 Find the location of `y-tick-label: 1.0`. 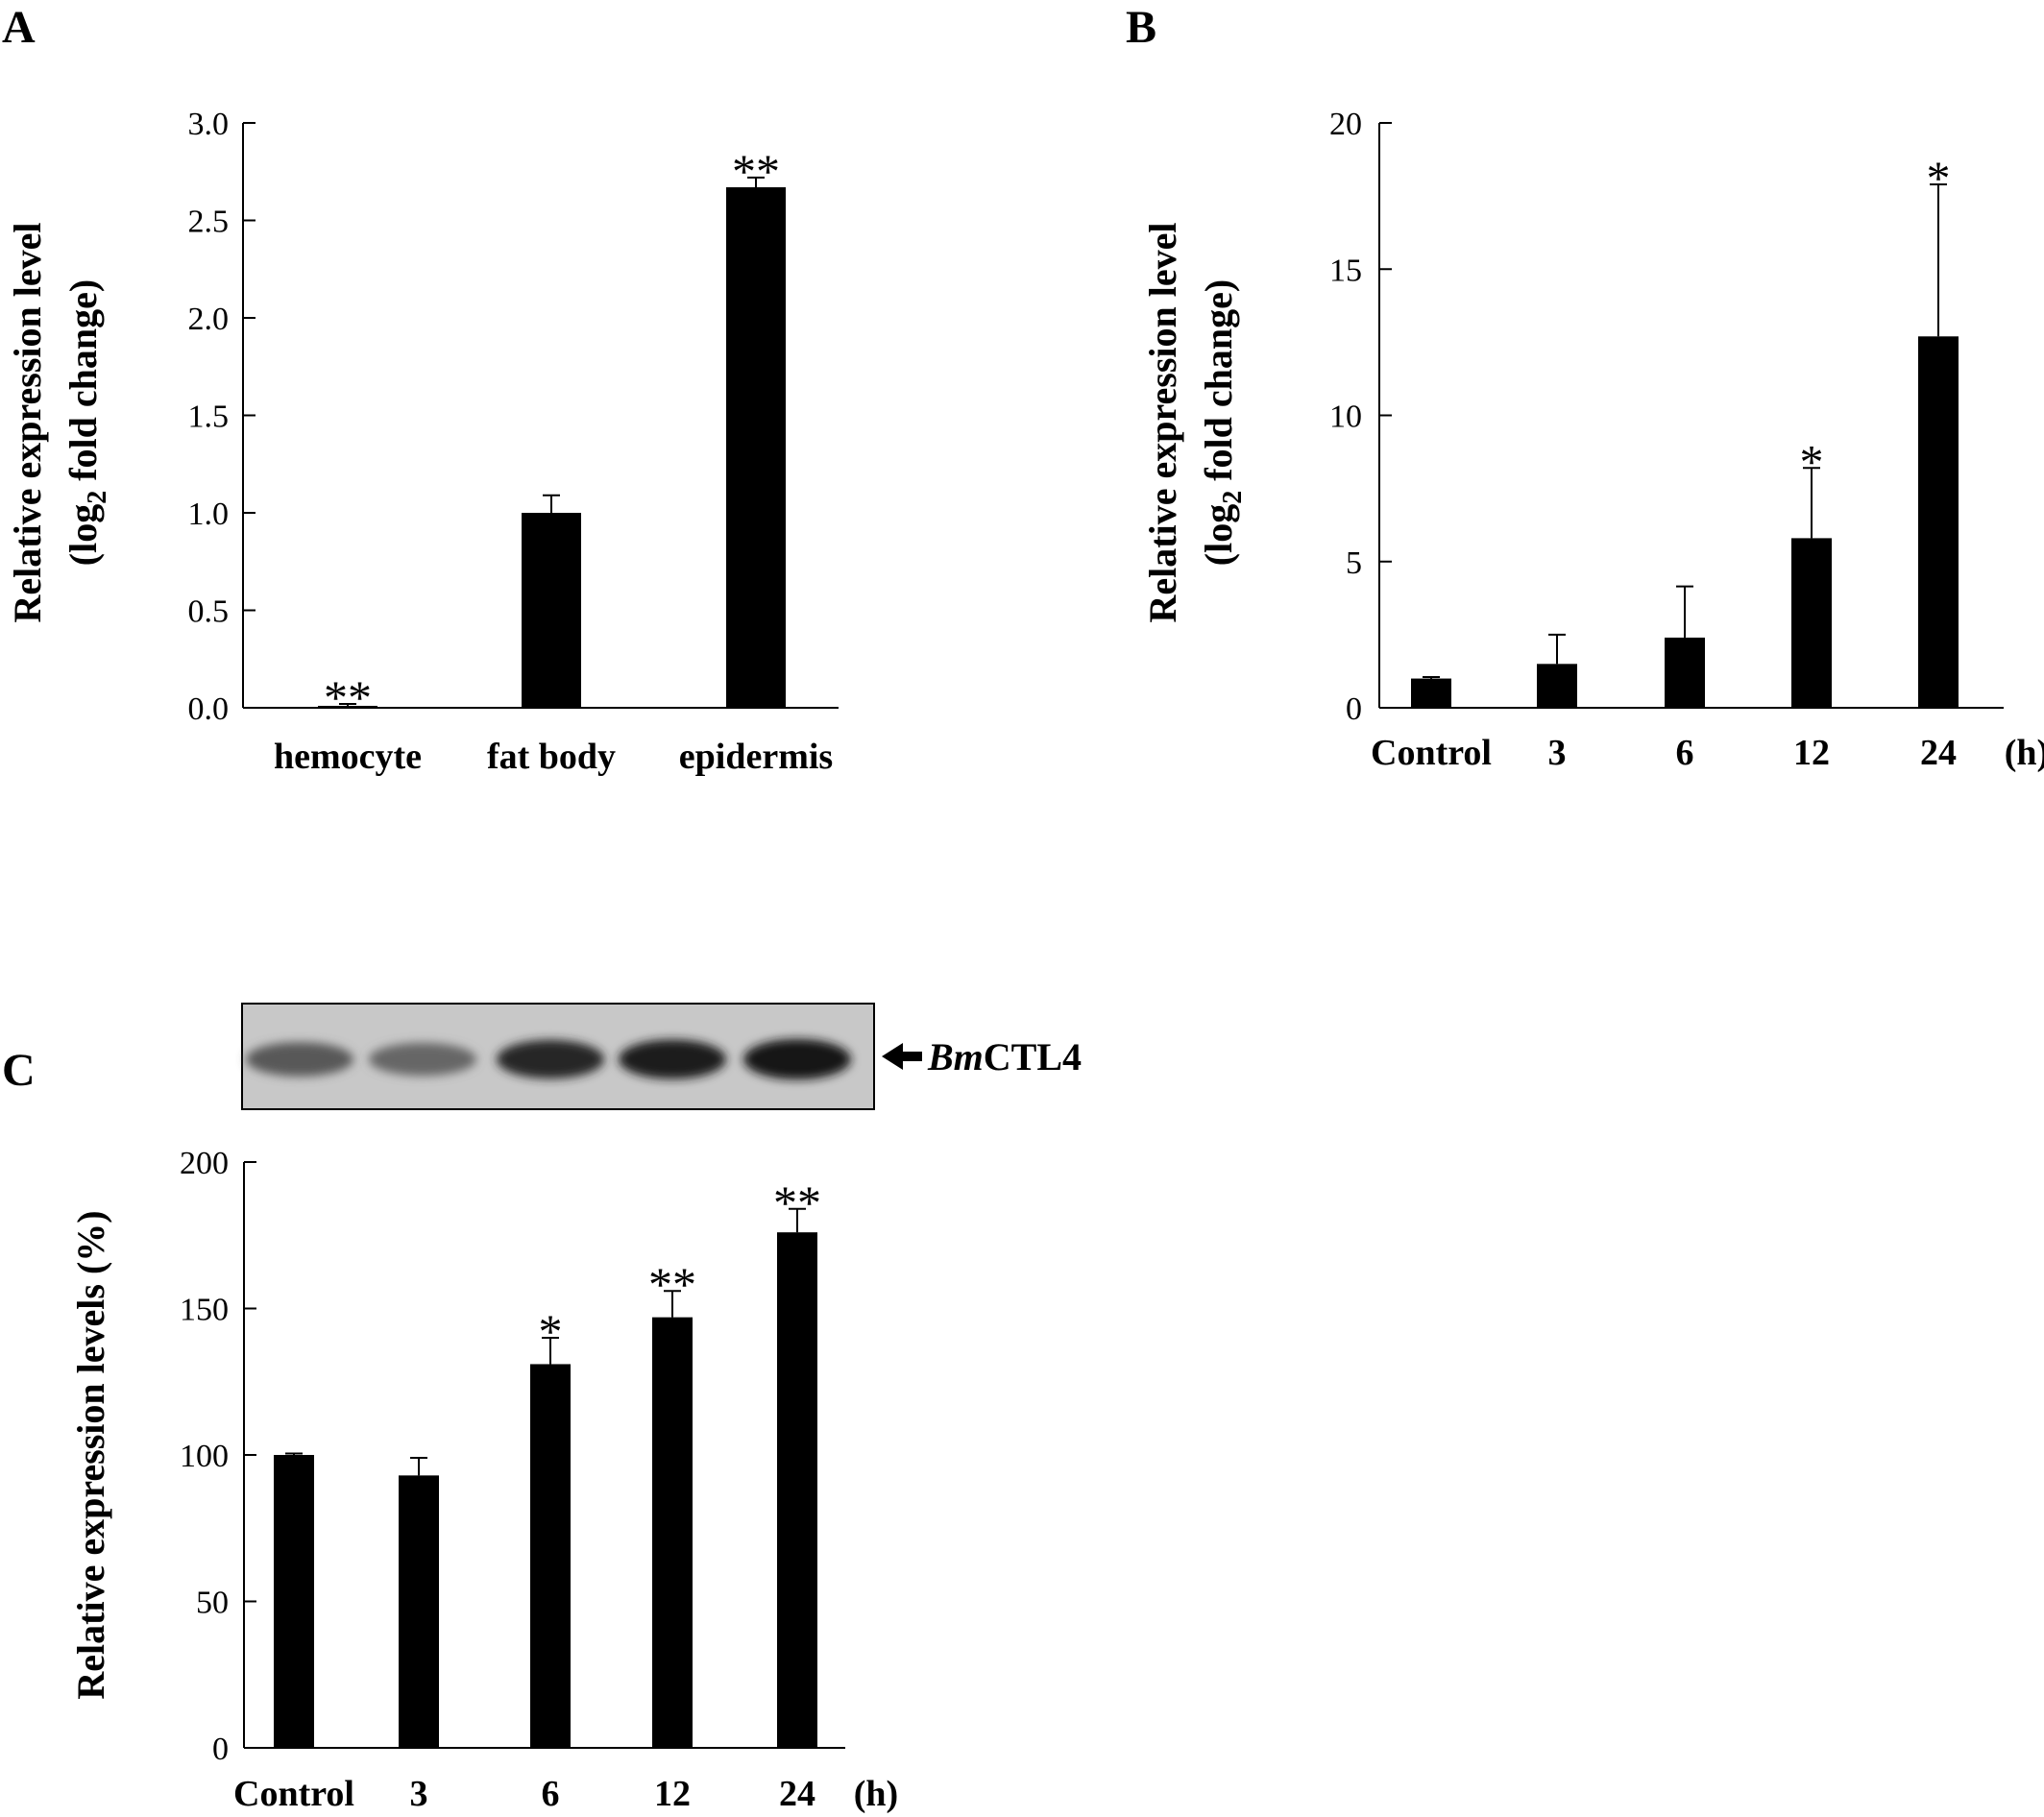

y-tick-label: 1.0 is located at coordinates (209, 514).